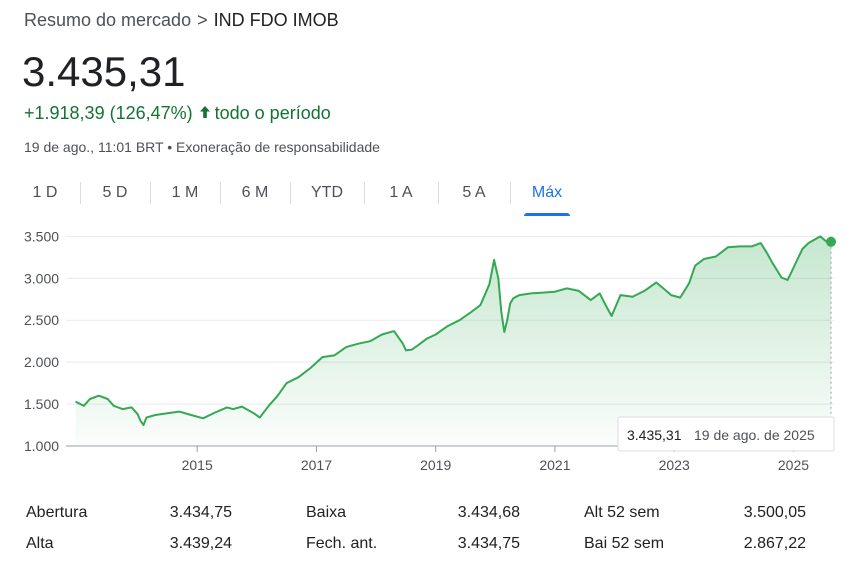 Image resolution: width=846 pixels, height=562 pixels. I want to click on breadcrumb-current: IND FDO IMOB, so click(276, 20).